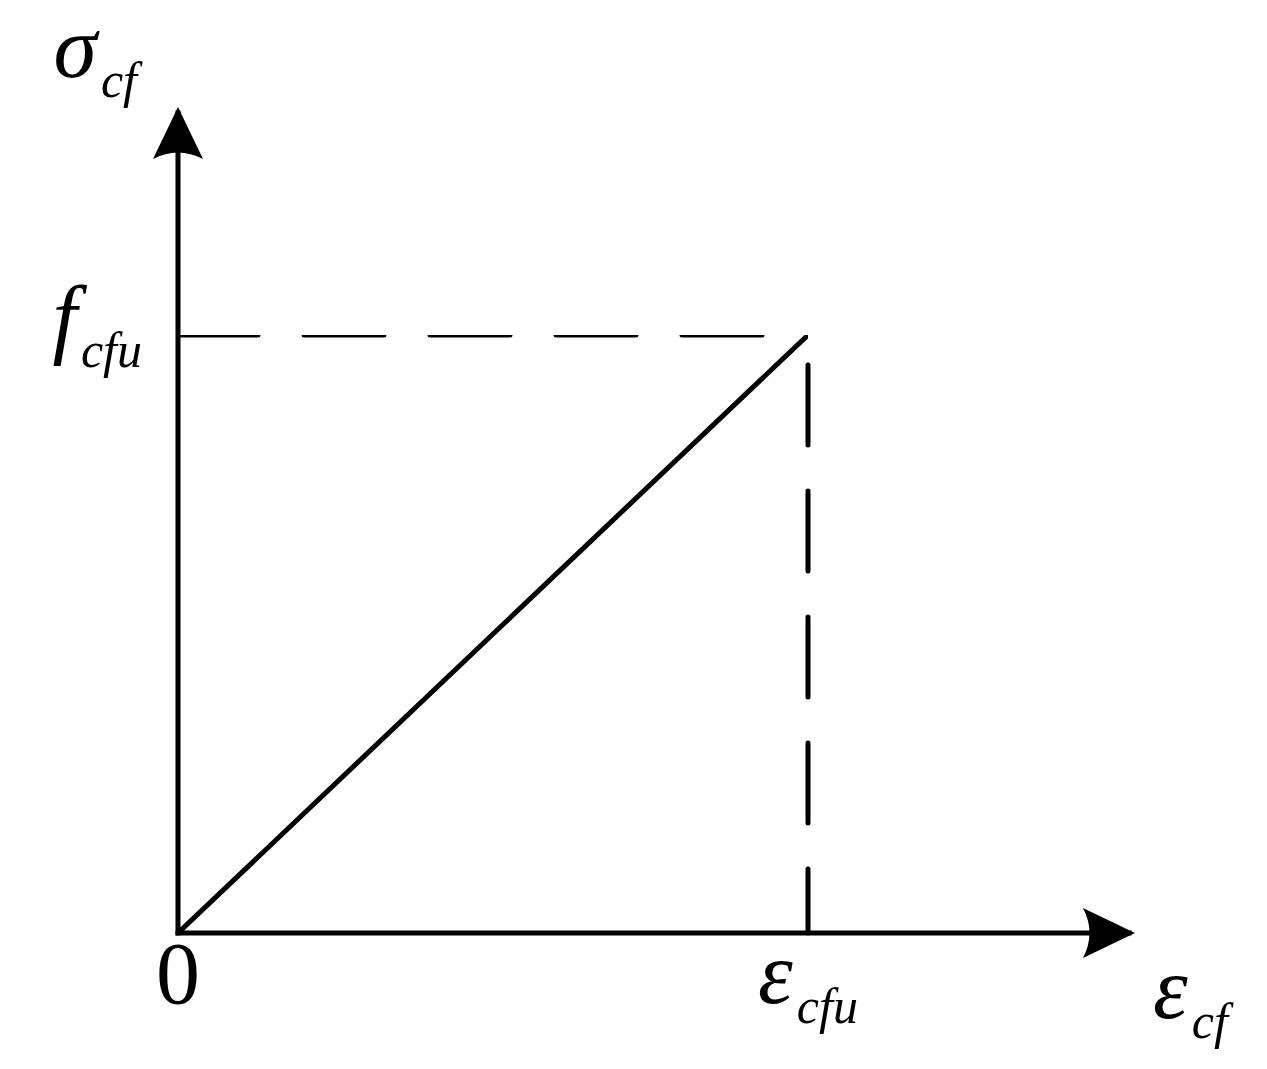  I want to click on x-axis-title: ε$_{cf}$, so click(1193, 994).